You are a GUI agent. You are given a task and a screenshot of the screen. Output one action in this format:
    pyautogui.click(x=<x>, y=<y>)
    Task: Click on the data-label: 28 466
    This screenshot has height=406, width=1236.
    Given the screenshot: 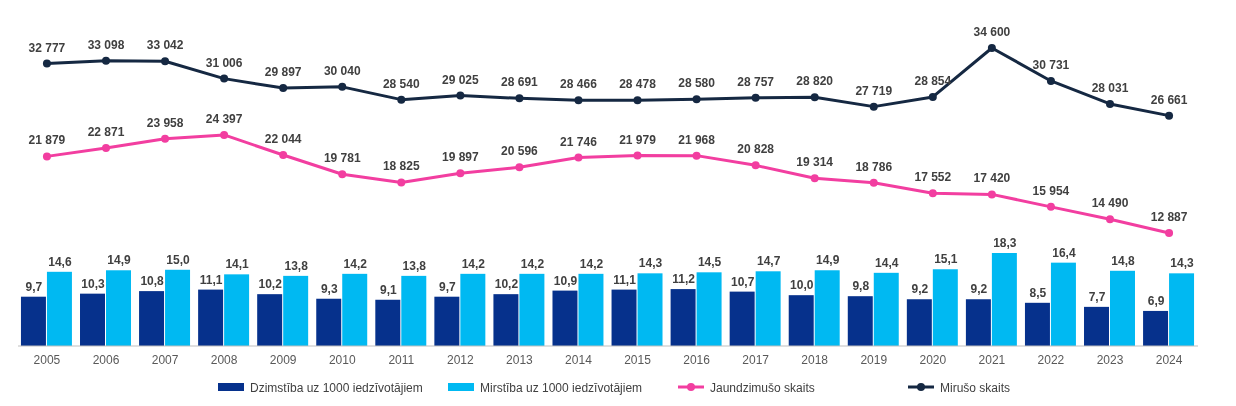 What is the action you would take?
    pyautogui.click(x=579, y=84)
    